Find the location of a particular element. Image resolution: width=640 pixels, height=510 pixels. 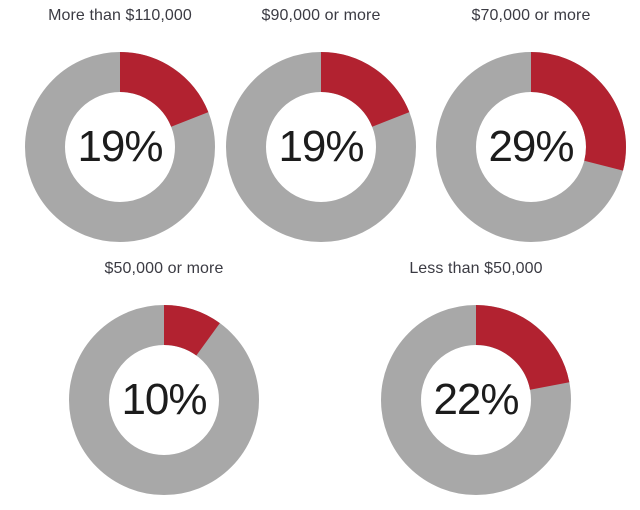

donut-chart-more-than-110000: More than $110,000 19% is located at coordinates (120, 124).